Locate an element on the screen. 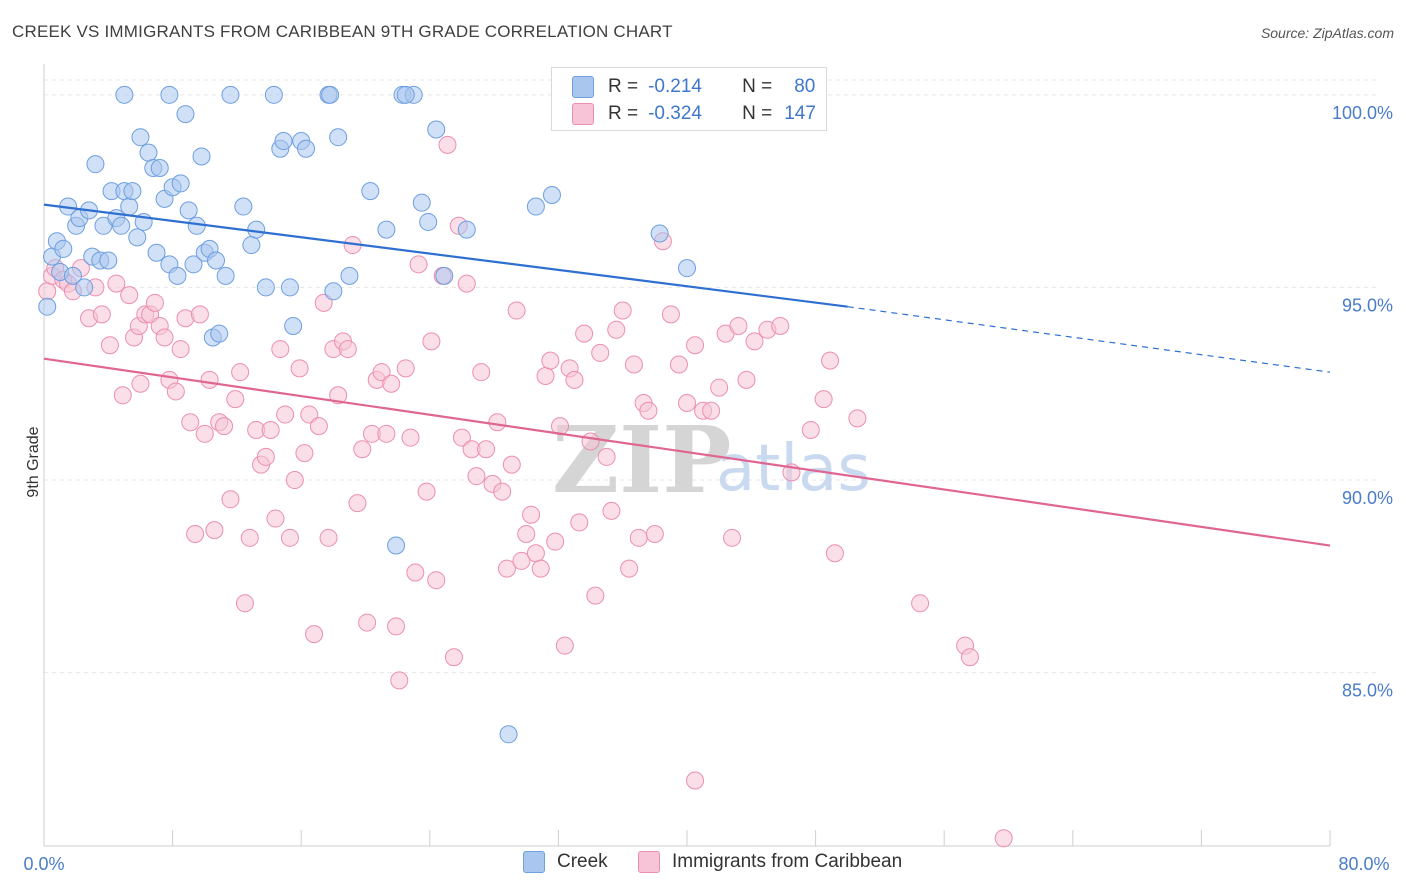  x-tick-label: 80.0% is located at coordinates (1363, 864).